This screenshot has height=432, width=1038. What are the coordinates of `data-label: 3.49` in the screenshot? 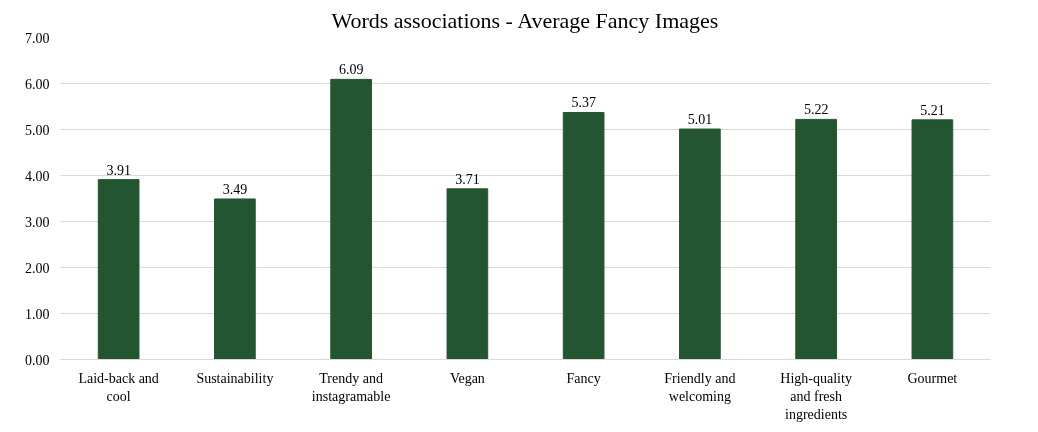 It's located at (235, 189).